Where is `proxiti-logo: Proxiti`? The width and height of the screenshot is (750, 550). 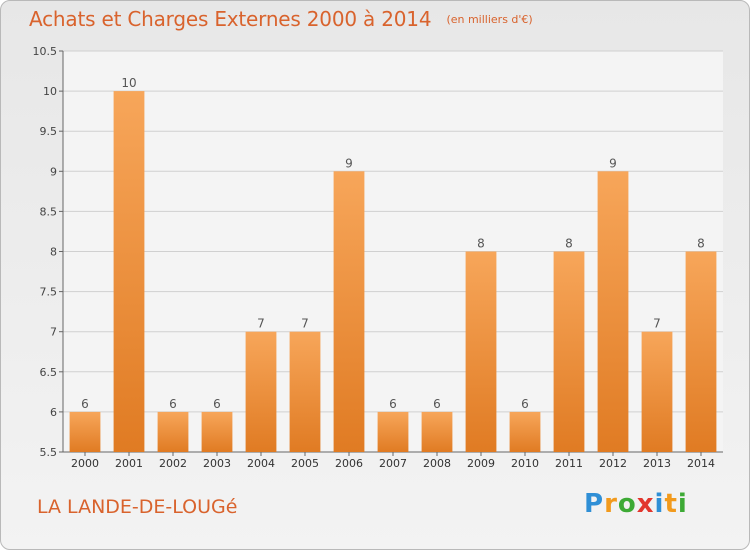
proxiti-logo: Proxiti is located at coordinates (636, 504).